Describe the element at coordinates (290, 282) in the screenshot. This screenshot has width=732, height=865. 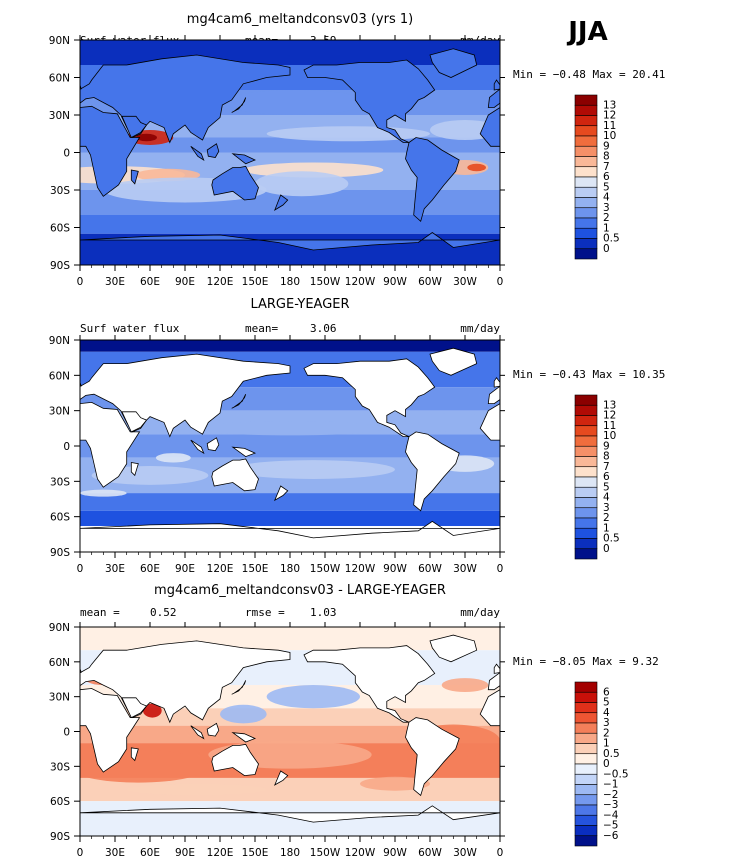
I see `x-tick-label: 180` at that location.